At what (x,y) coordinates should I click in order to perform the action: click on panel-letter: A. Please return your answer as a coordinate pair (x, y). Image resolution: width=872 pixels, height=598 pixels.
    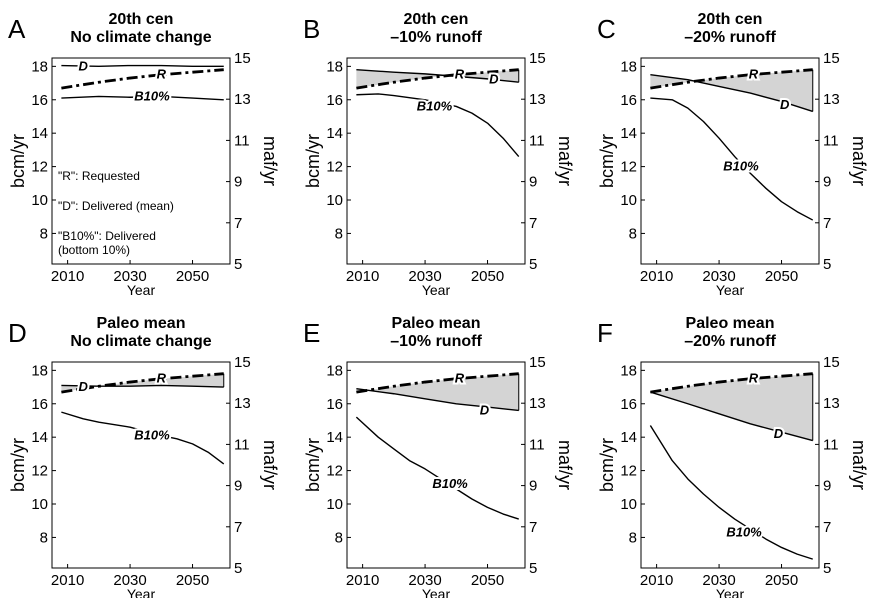
    Looking at the image, I should click on (17, 29).